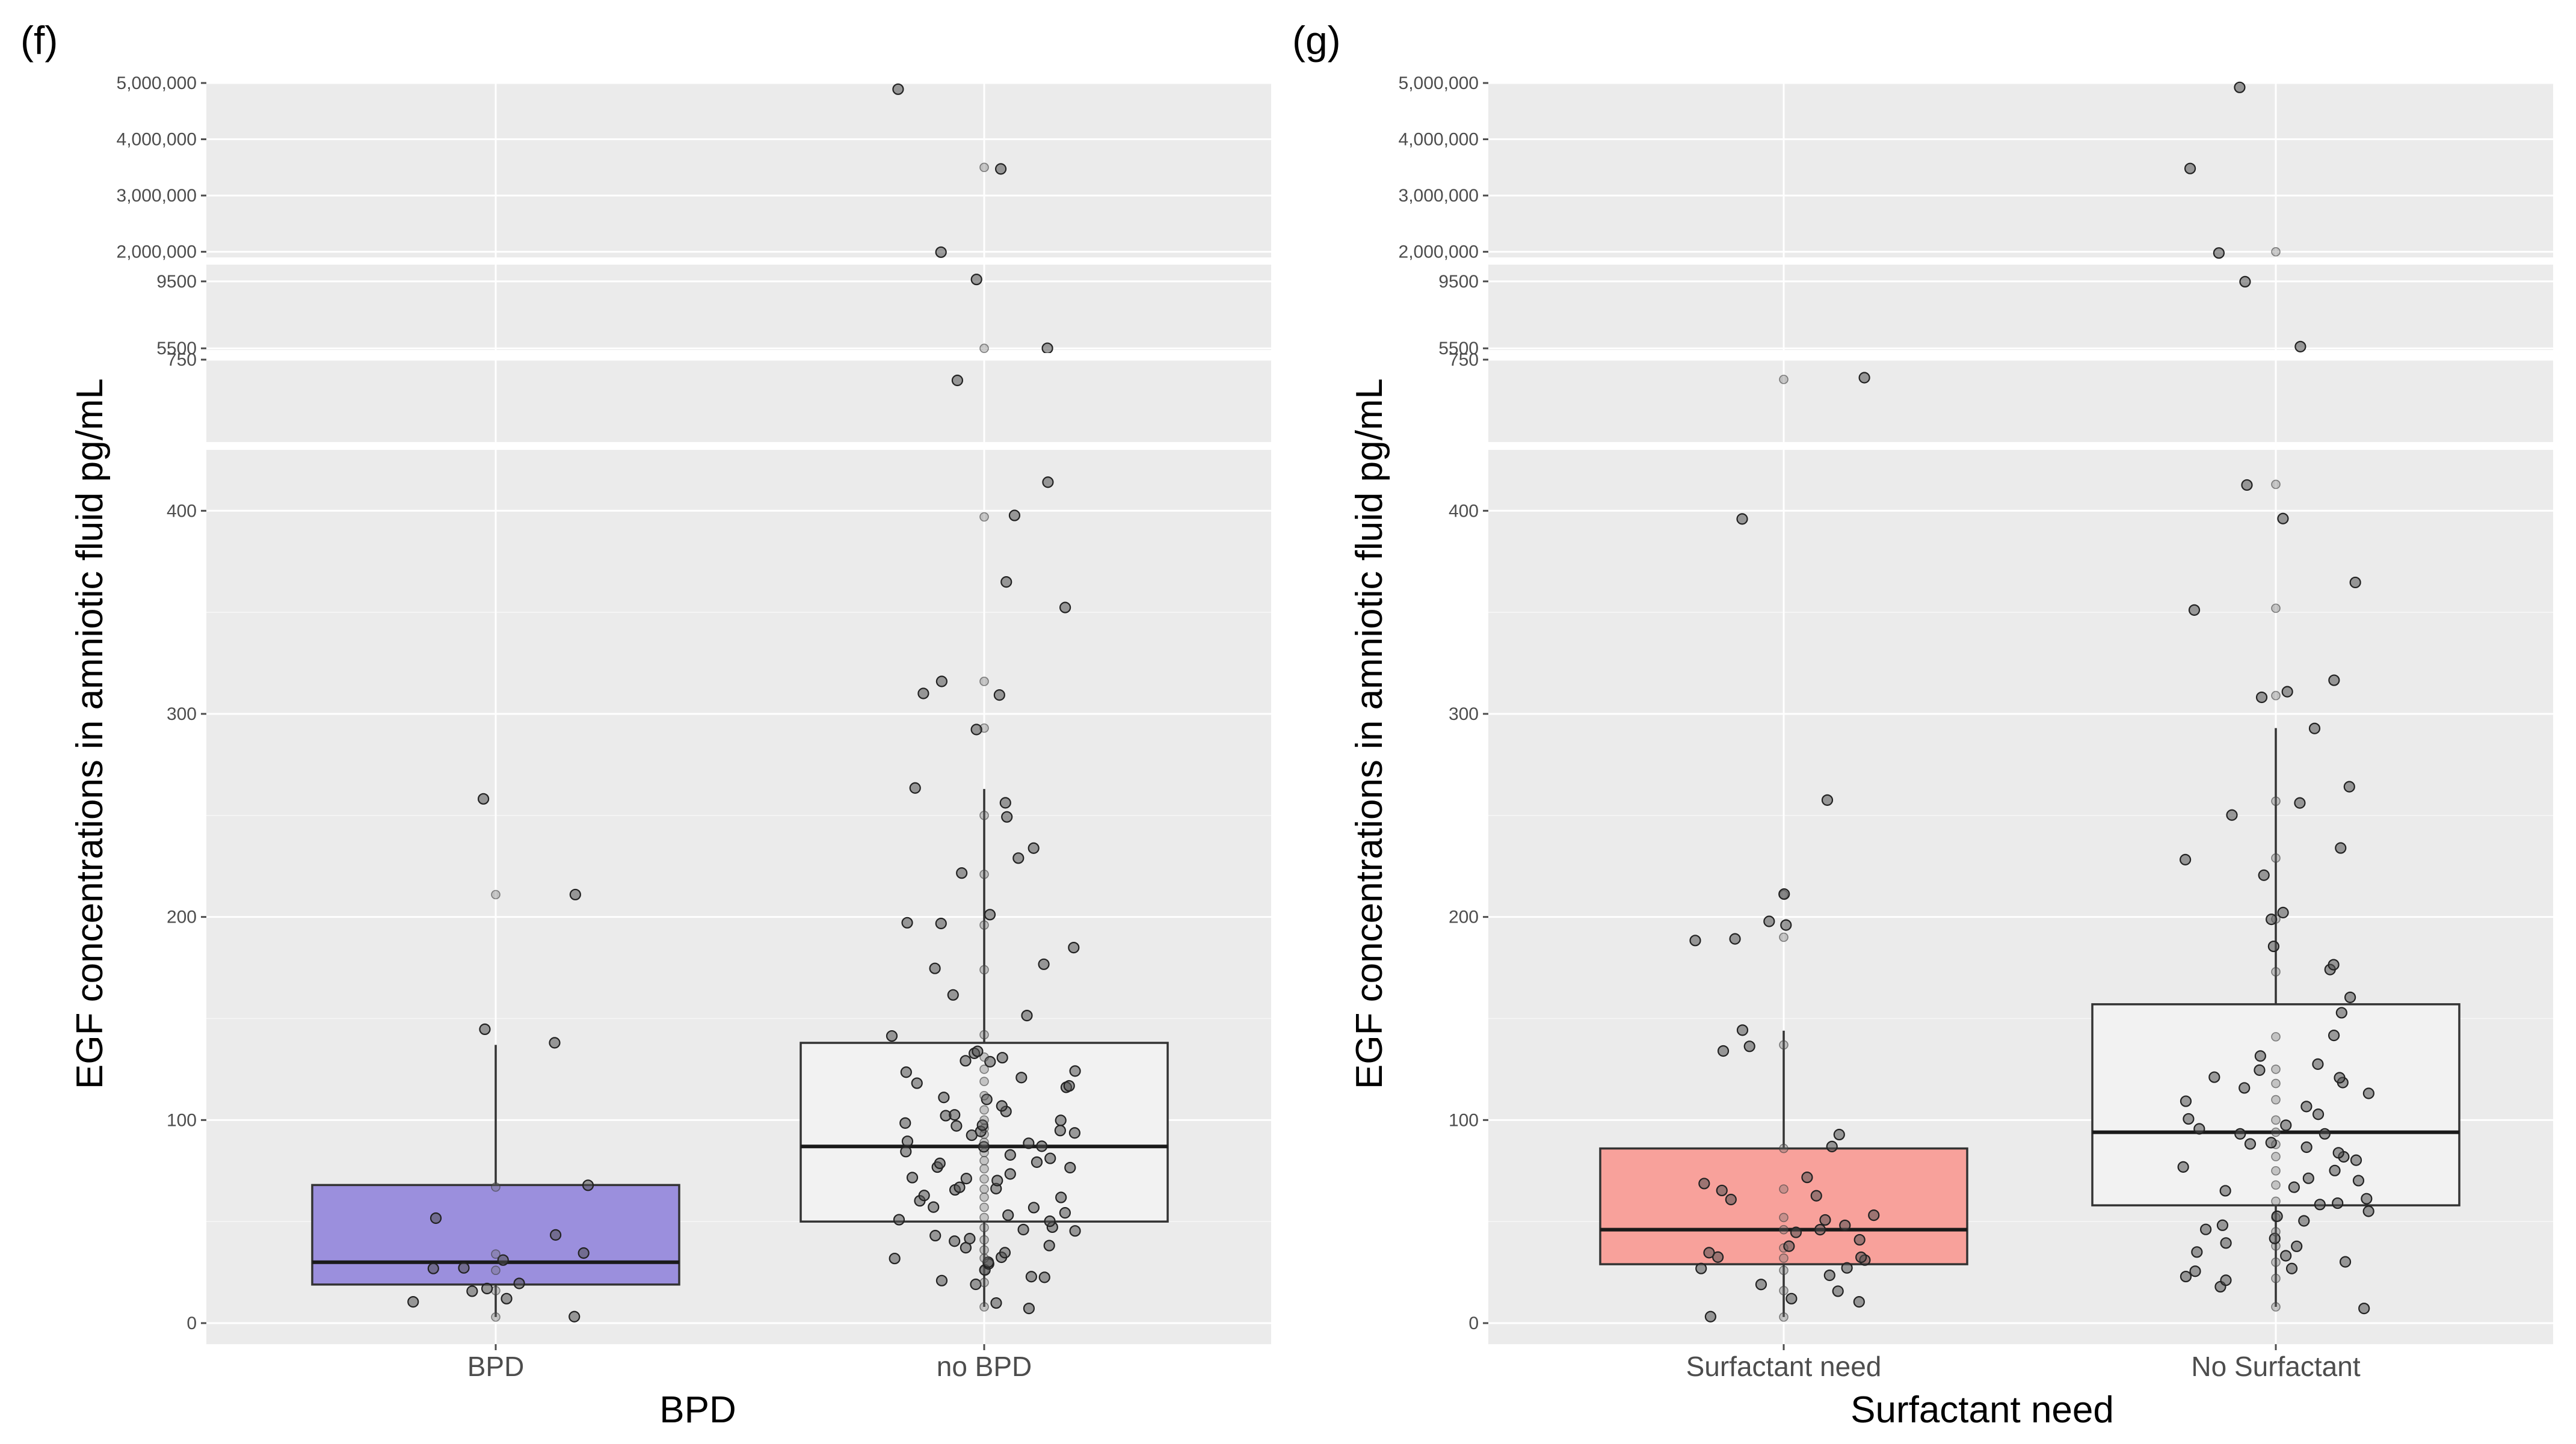 This screenshot has width=2576, height=1444. Describe the element at coordinates (182, 917) in the screenshot. I see `y-tick-label-f: 200` at that location.